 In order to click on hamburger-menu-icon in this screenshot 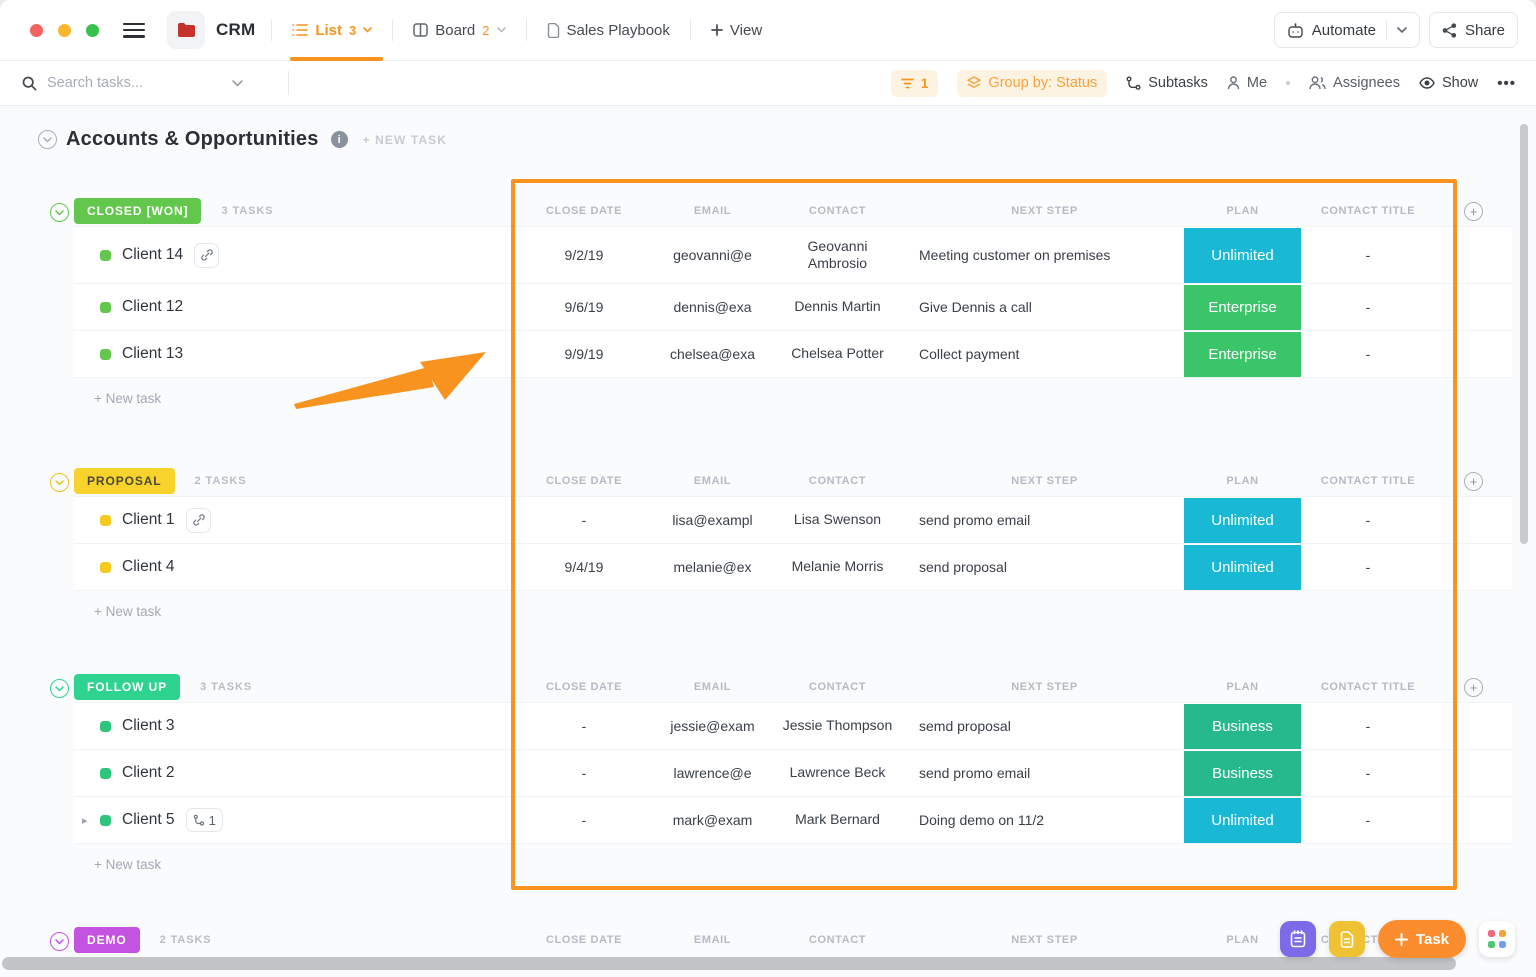, I will do `click(134, 30)`.